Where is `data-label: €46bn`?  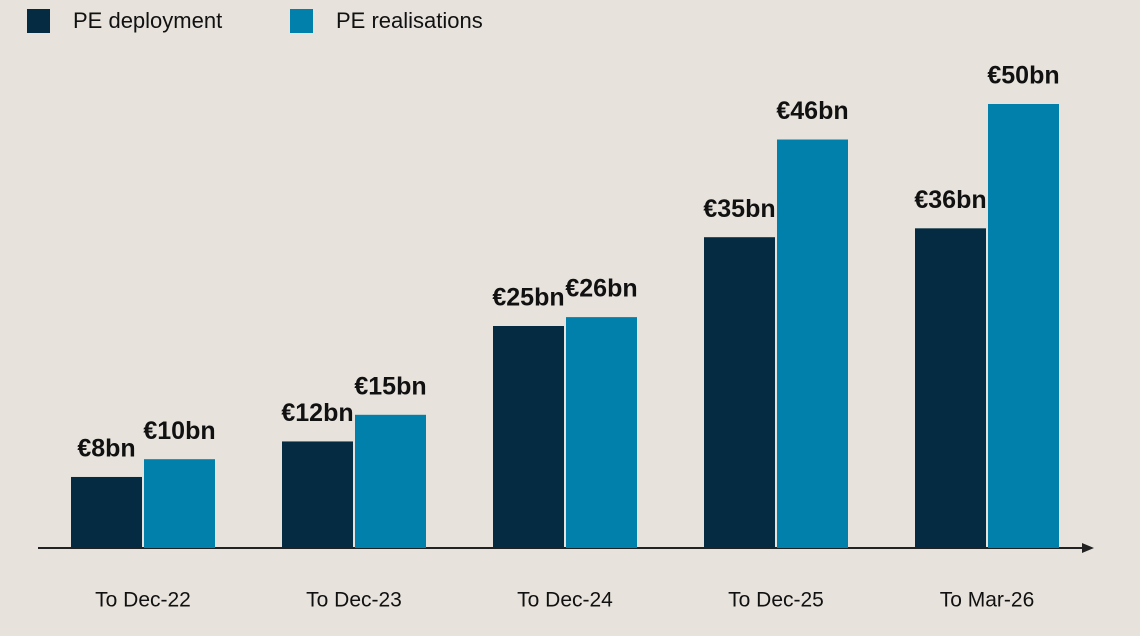
data-label: €46bn is located at coordinates (812, 111).